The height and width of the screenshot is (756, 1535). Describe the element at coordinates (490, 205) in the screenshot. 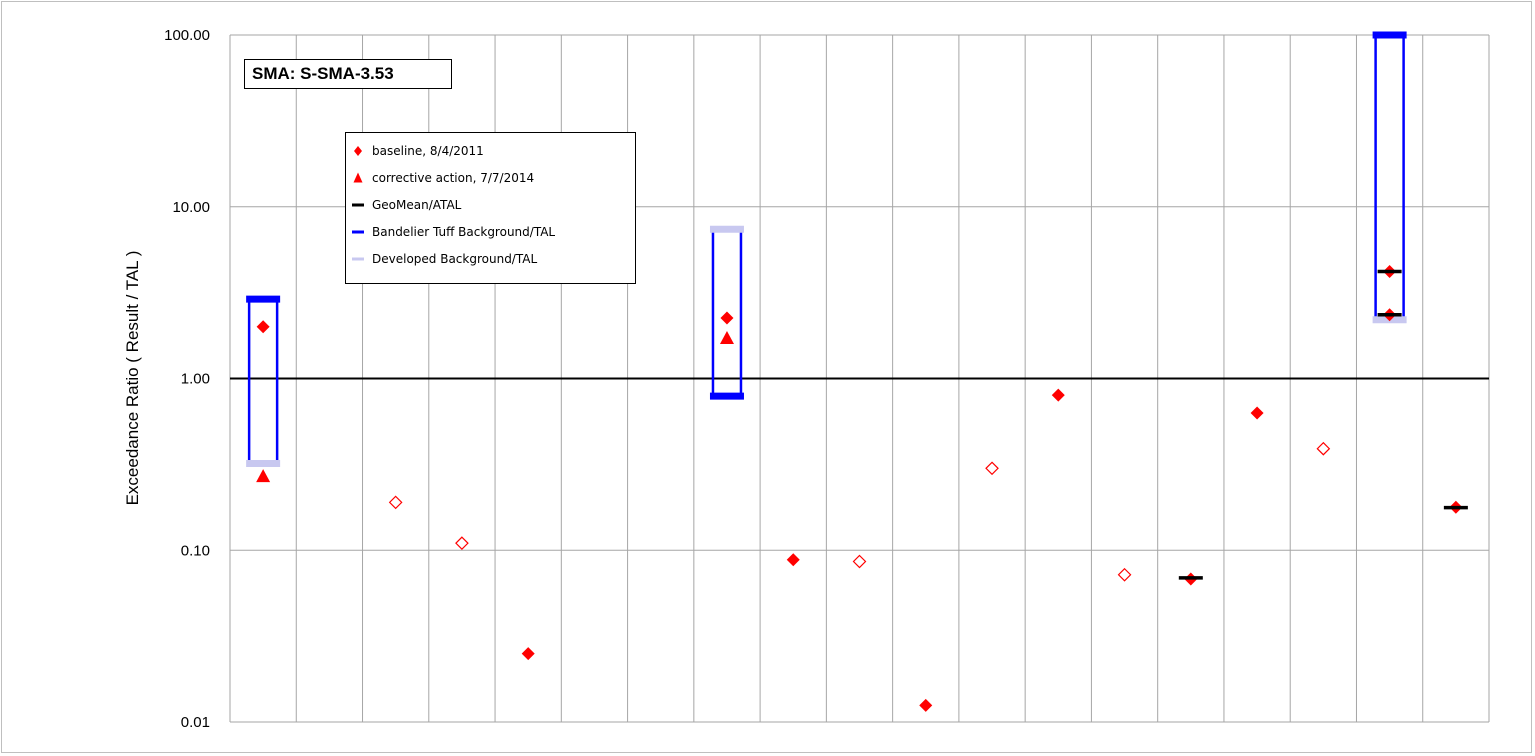

I see `legend-item-geomean: GeoMean/ATAL` at that location.